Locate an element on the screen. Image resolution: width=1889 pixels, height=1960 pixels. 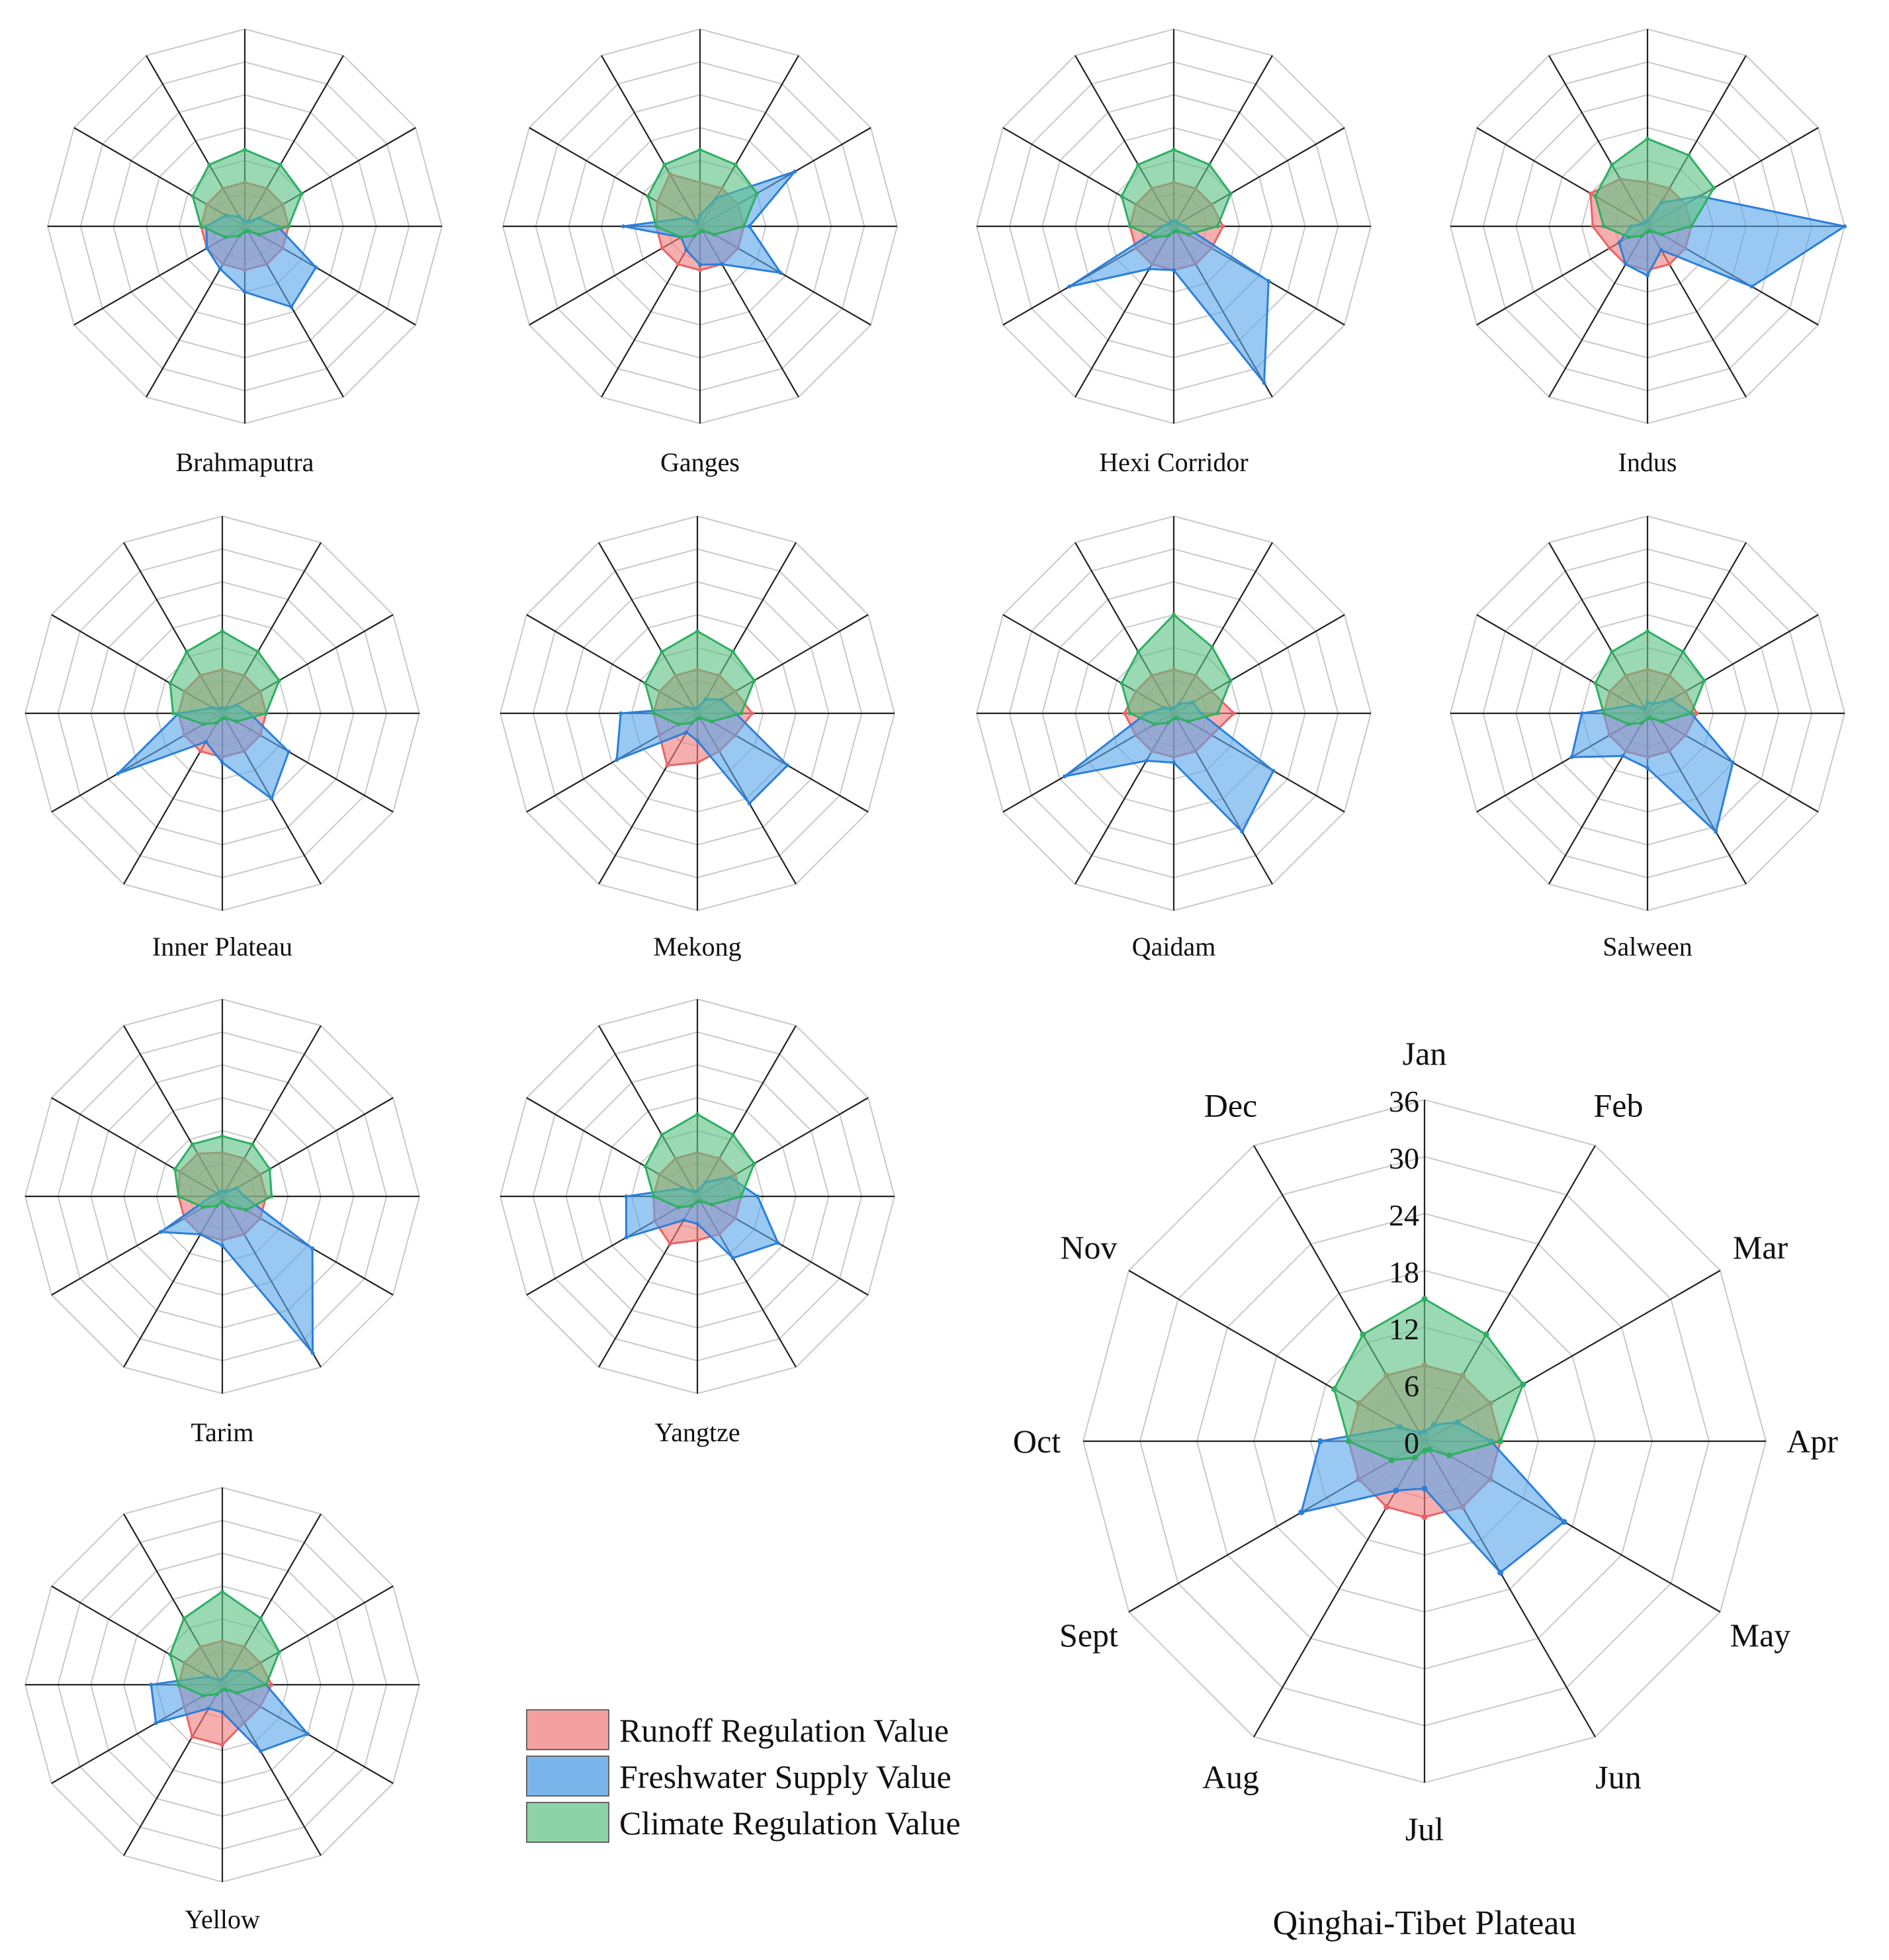
tick-label: 0 is located at coordinates (1411, 1443).